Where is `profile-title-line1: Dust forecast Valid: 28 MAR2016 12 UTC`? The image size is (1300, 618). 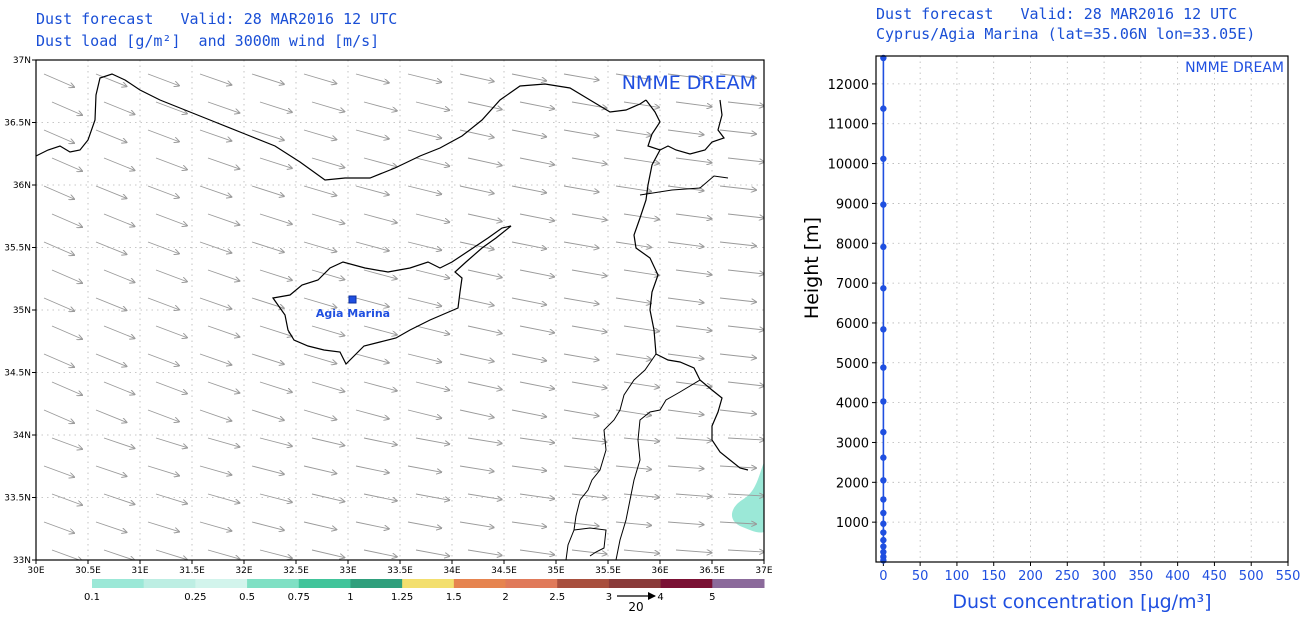
profile-title-line1: Dust forecast Valid: 28 MAR2016 12 UTC is located at coordinates (1057, 14).